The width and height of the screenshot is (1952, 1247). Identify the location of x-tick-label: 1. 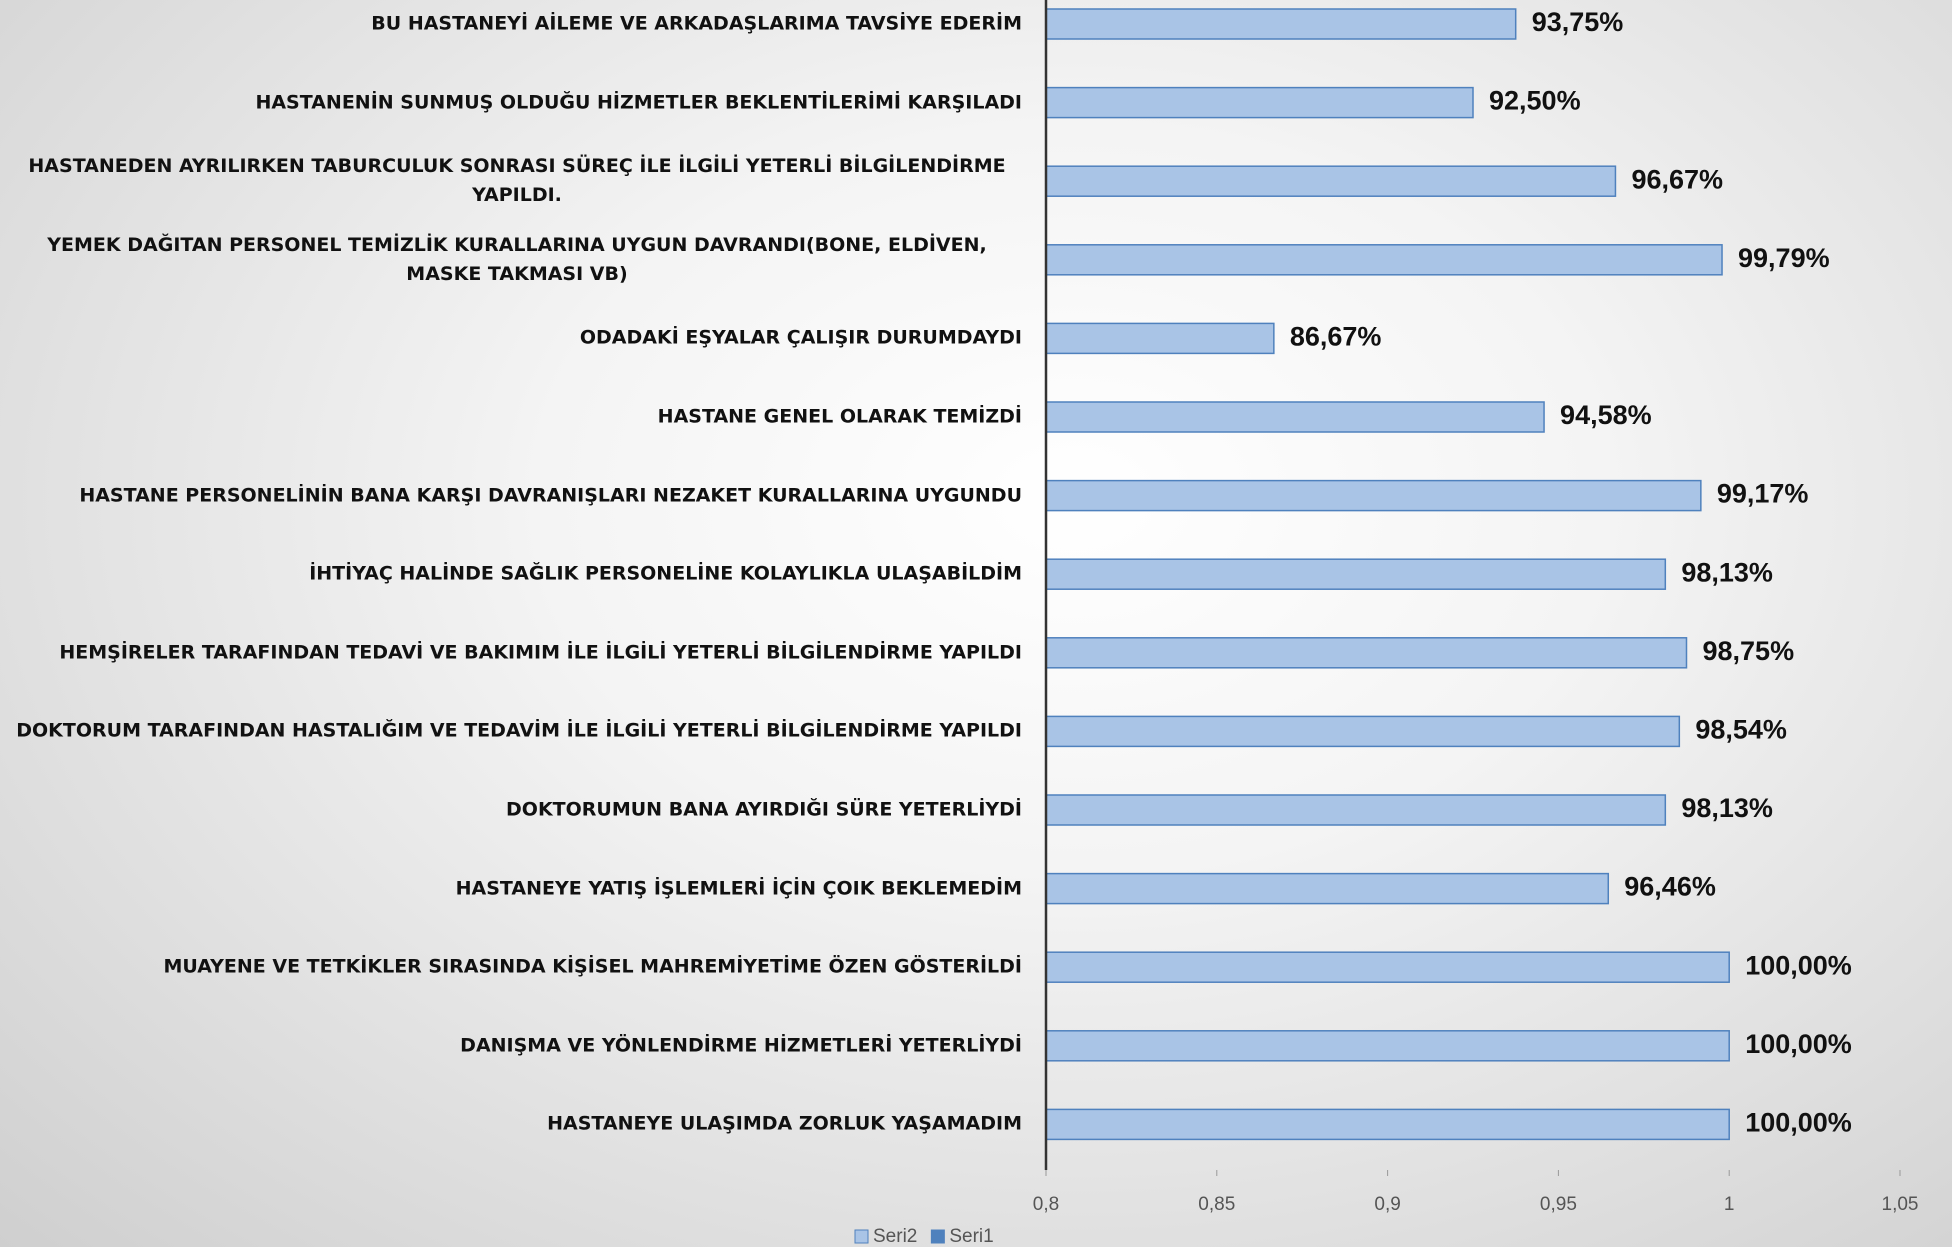
(1729, 1204).